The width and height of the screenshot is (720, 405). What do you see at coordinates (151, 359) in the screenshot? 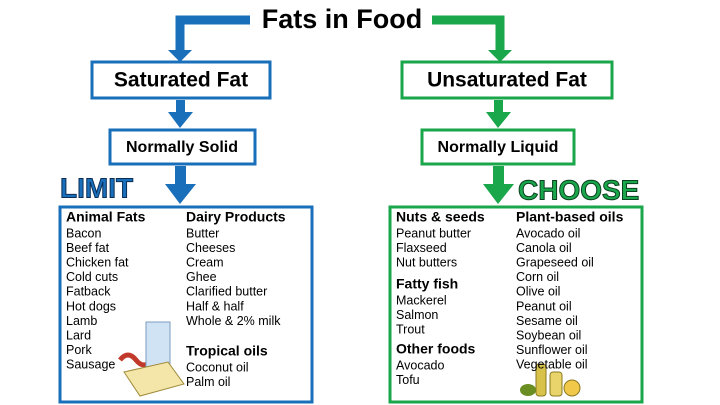
I see `butter-illustration` at bounding box center [151, 359].